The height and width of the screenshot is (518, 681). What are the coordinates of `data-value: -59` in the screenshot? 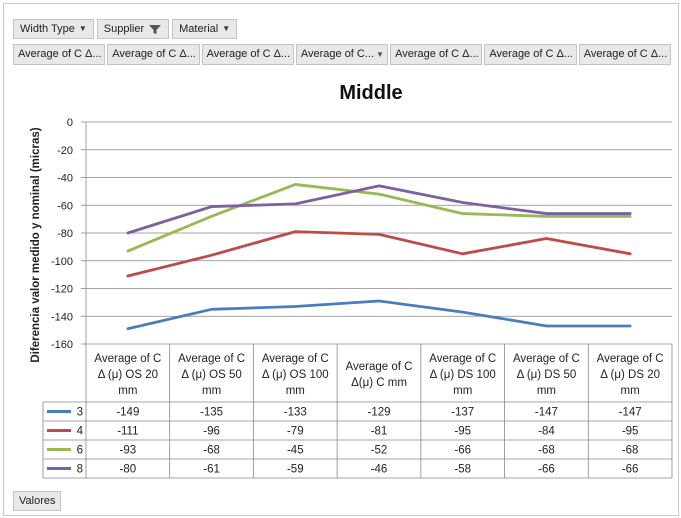 It's located at (295, 470).